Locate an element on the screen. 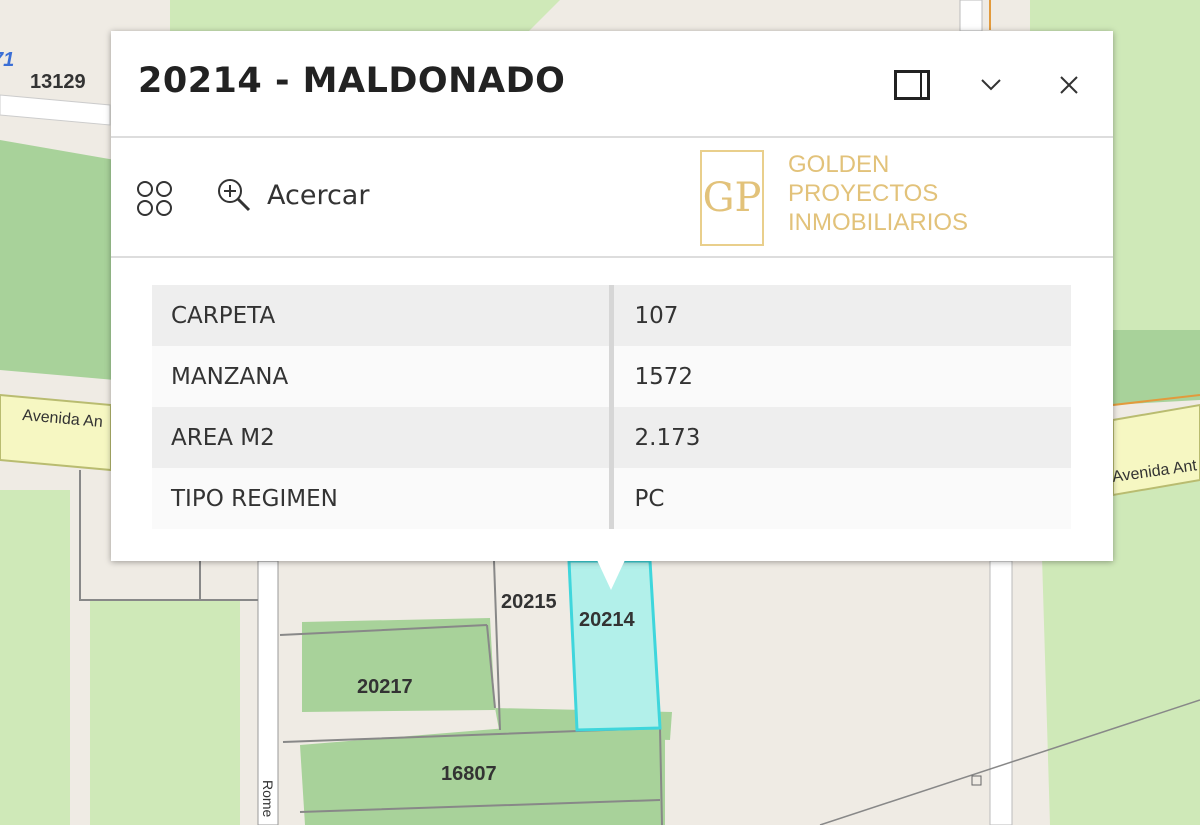 The height and width of the screenshot is (825, 1200). zoom-in-icon is located at coordinates (234, 195).